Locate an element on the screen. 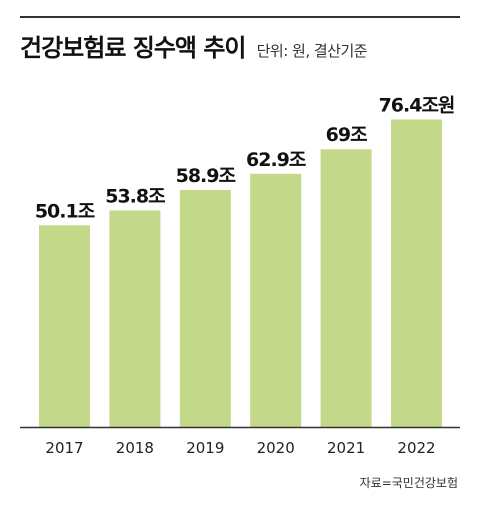  data-label-2019: 58.9조 is located at coordinates (206, 176).